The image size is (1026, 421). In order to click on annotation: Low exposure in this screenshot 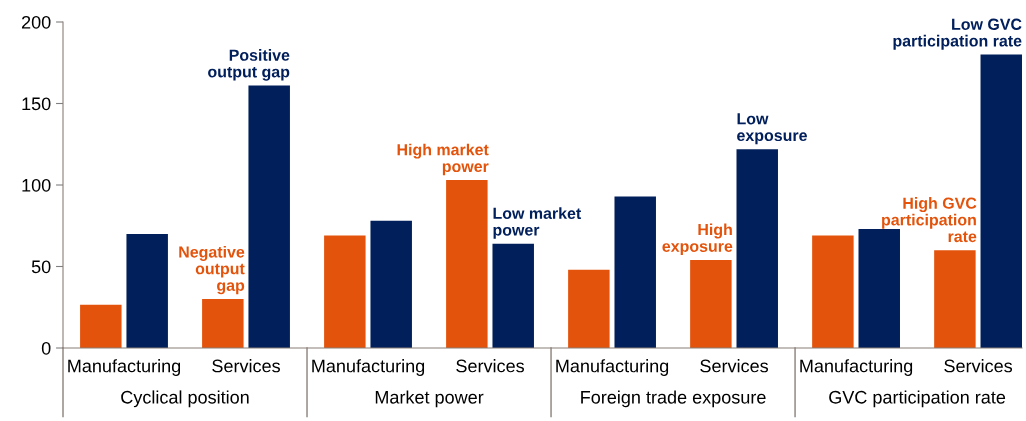, I will do `click(772, 129)`.